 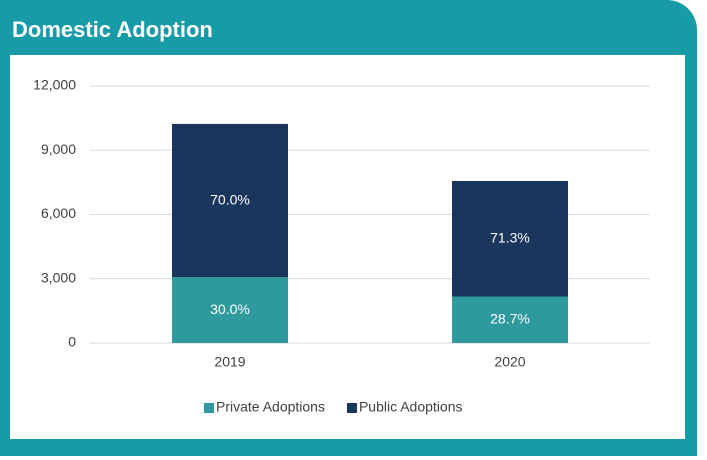 I want to click on legend-label: Private Adoptions, so click(x=270, y=407).